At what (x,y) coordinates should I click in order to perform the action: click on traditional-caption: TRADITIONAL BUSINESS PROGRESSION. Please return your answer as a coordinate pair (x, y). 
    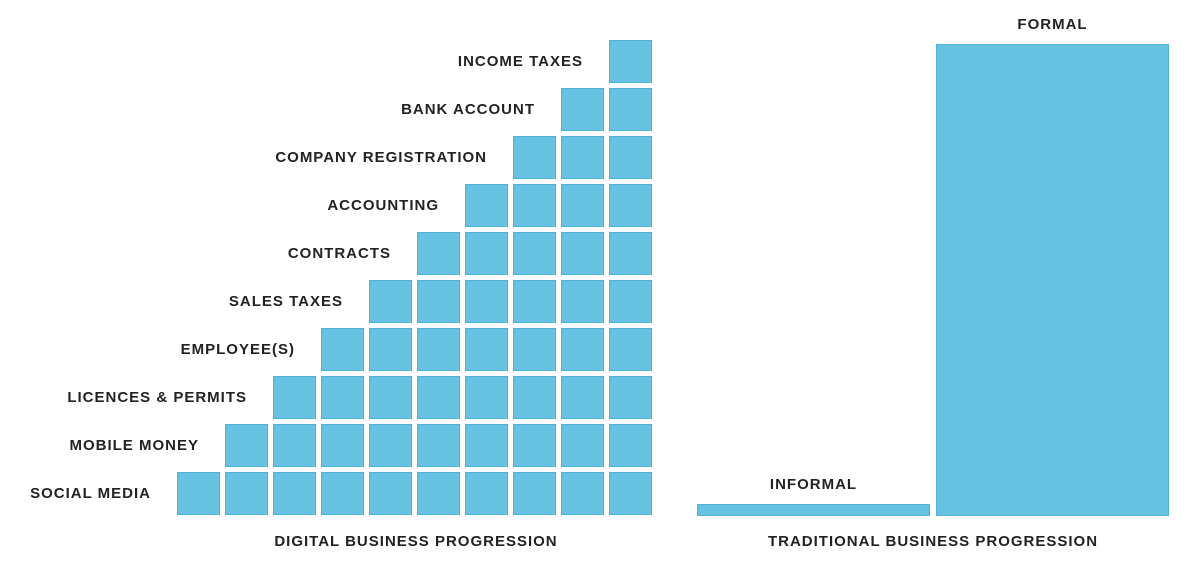
    Looking at the image, I should click on (933, 541).